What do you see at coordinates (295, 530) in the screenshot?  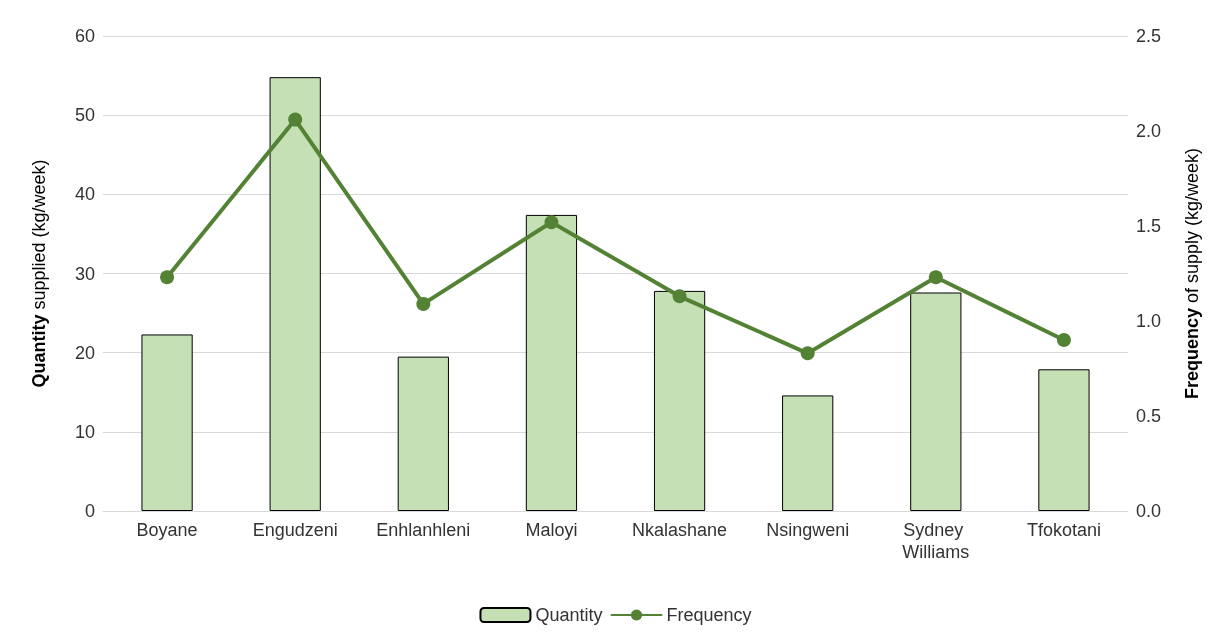 I see `x-tick-label: Engudzeni` at bounding box center [295, 530].